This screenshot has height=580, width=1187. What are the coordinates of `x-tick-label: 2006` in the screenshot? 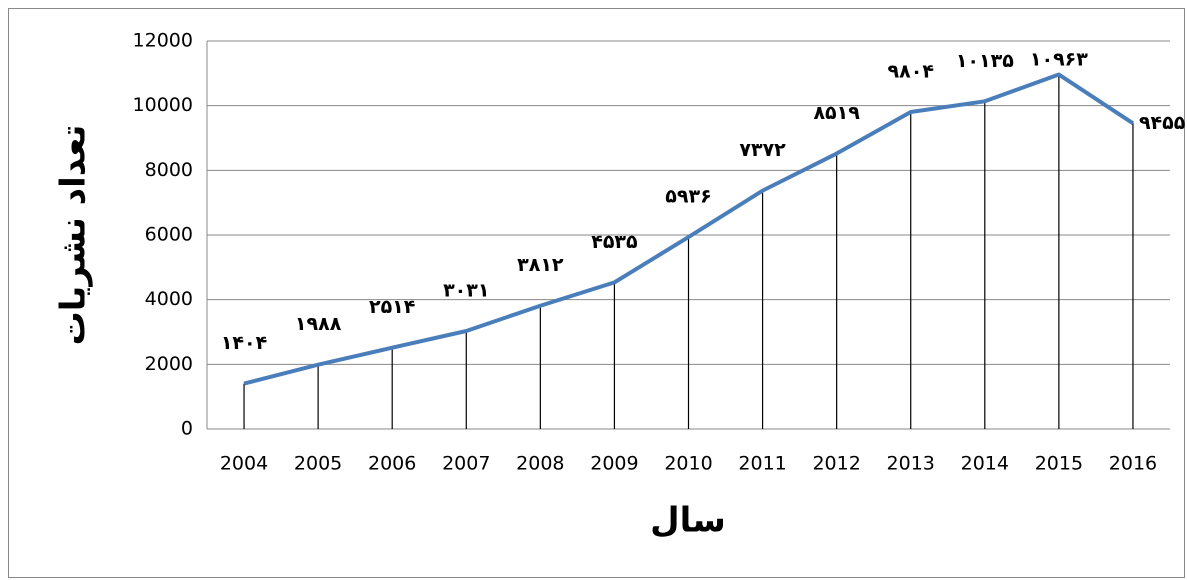 It's located at (392, 464).